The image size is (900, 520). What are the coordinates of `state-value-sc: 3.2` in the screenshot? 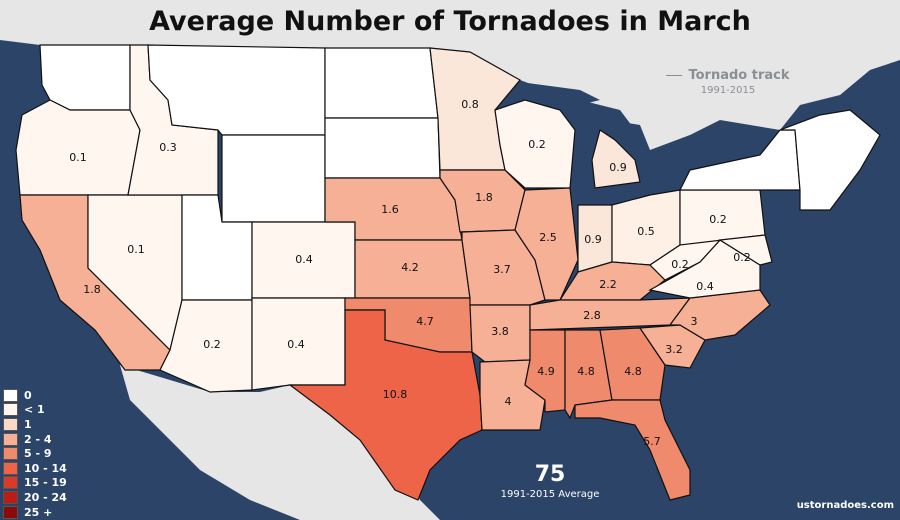 It's located at (674, 349).